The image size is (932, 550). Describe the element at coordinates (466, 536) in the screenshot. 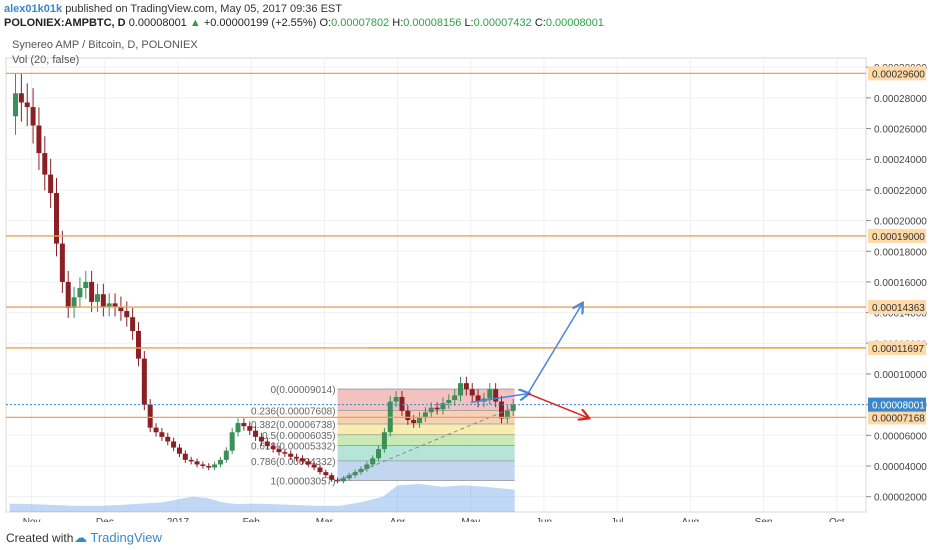

I see `footer: Created with ☁ TradingView` at that location.